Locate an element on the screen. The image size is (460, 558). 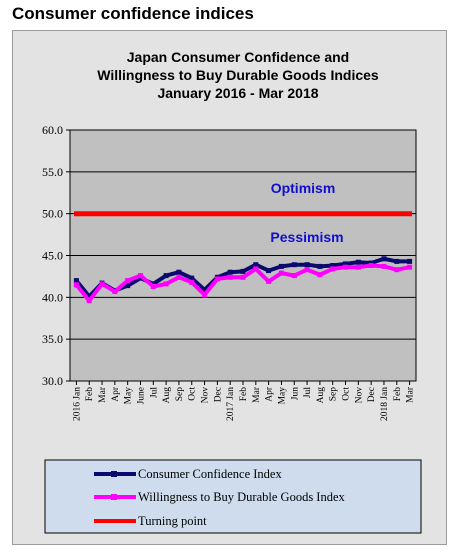
y-tick-label: 50.0 is located at coordinates (52, 214).